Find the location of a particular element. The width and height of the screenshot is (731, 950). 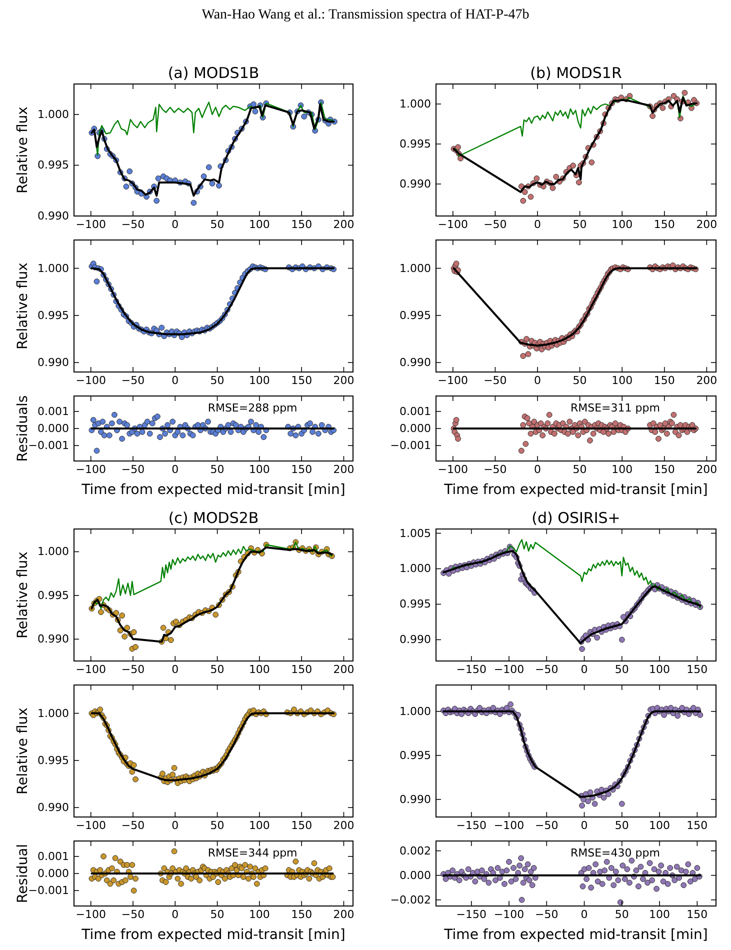

annotation: RMSE=344 ppm is located at coordinates (253, 853).